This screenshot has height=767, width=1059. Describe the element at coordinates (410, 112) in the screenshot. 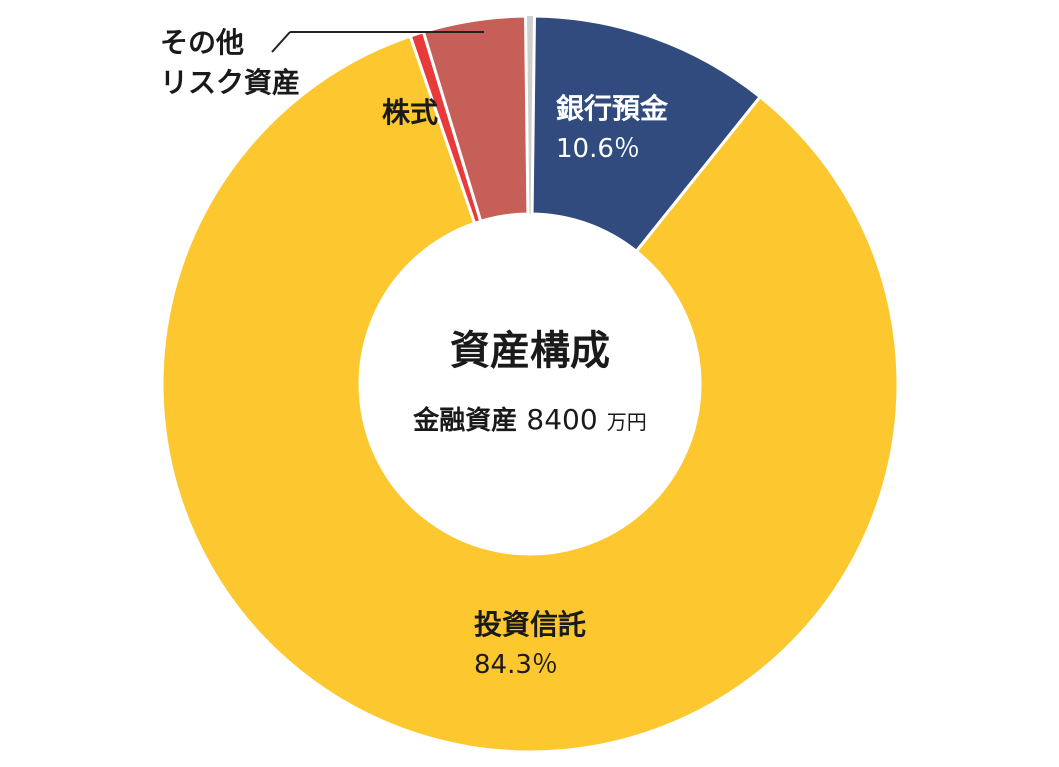

I see `label-stock: 株式` at that location.